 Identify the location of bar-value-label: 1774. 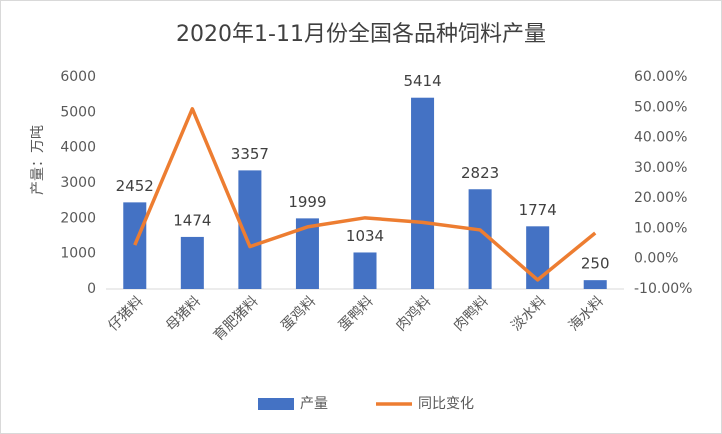
(538, 210).